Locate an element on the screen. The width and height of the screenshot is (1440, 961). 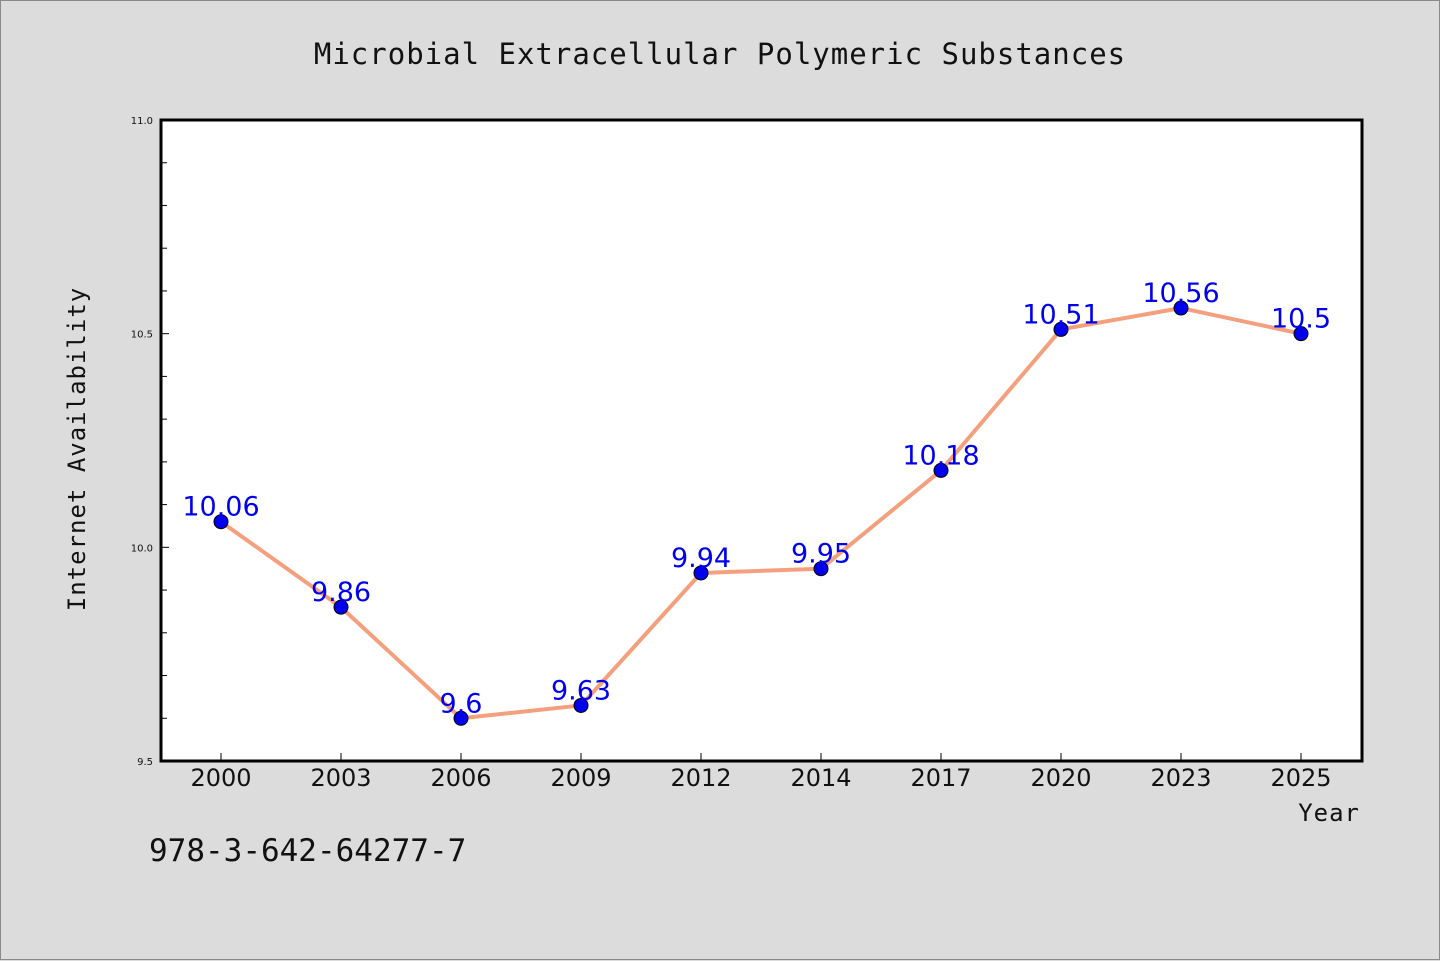
x-tick-label: 2017 is located at coordinates (940, 778).